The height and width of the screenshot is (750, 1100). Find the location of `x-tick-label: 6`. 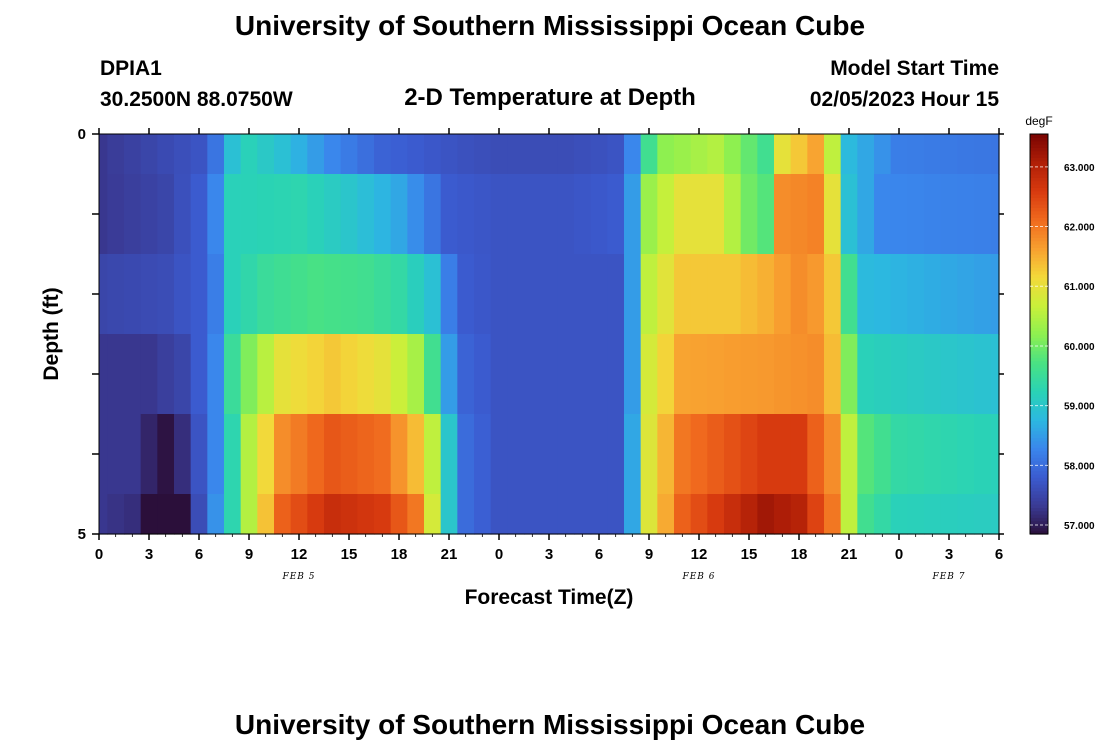

x-tick-label: 6 is located at coordinates (199, 554).